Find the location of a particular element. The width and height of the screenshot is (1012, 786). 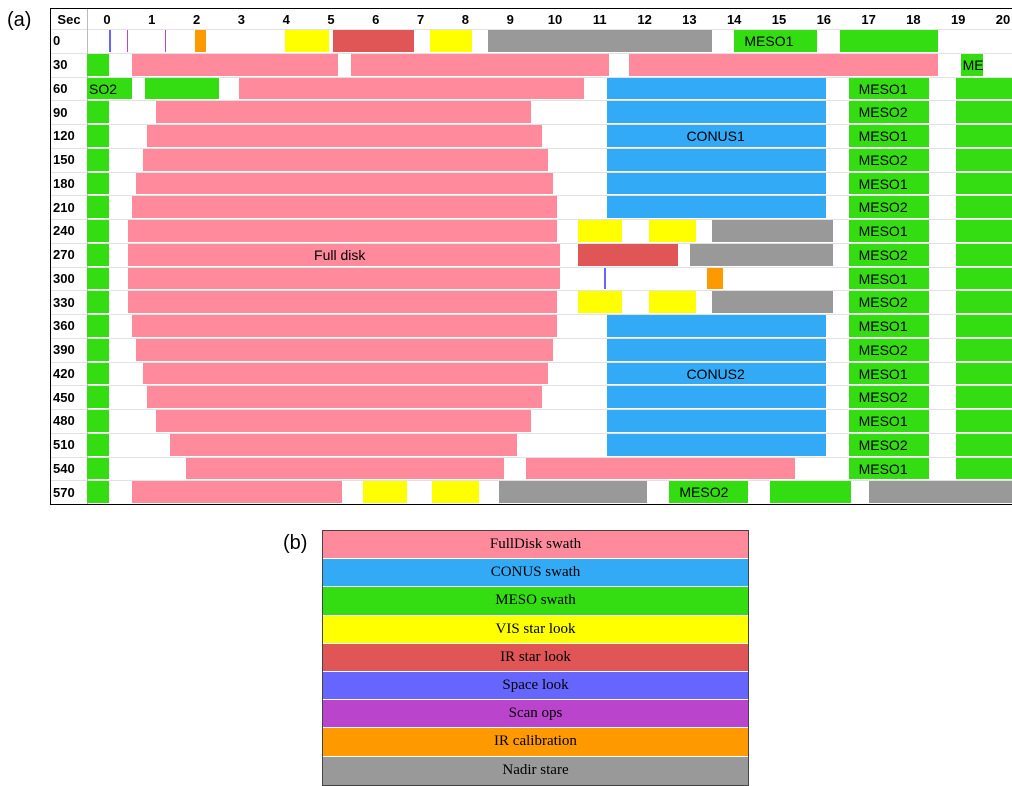

column-header: 0 is located at coordinates (107, 19).